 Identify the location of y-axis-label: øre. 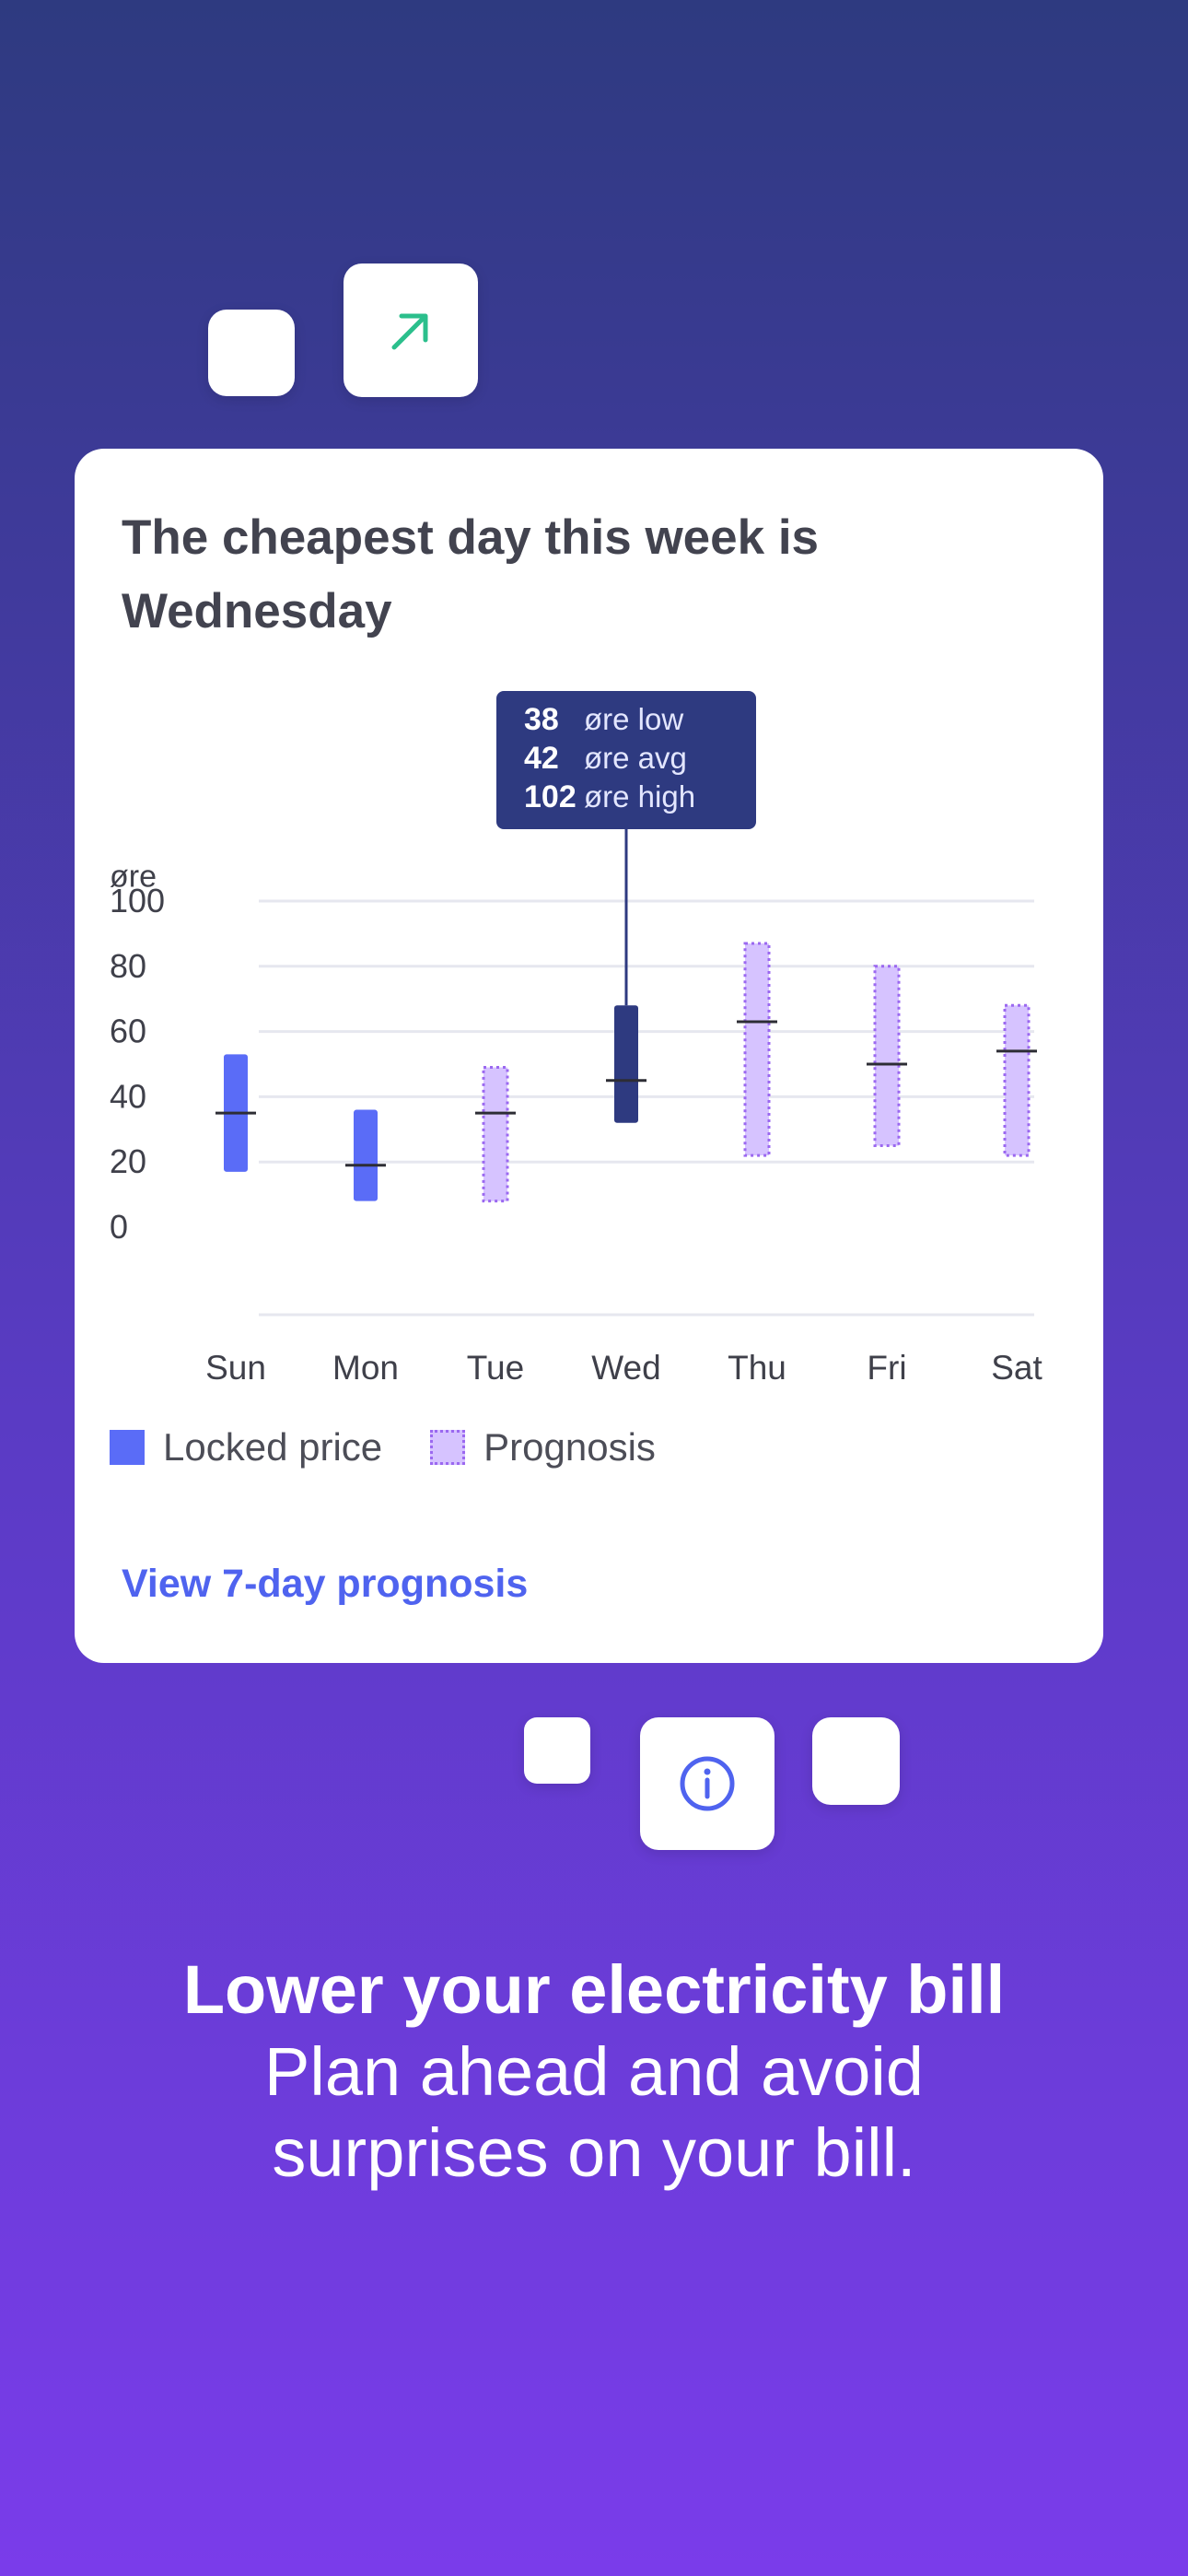
(133, 877).